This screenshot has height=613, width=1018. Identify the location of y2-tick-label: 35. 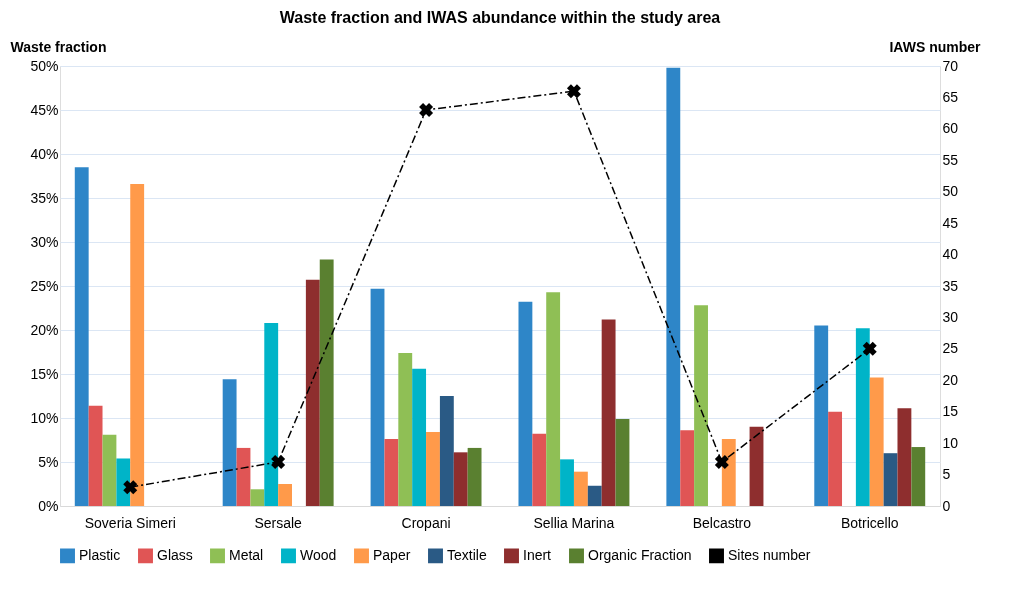
(950, 285).